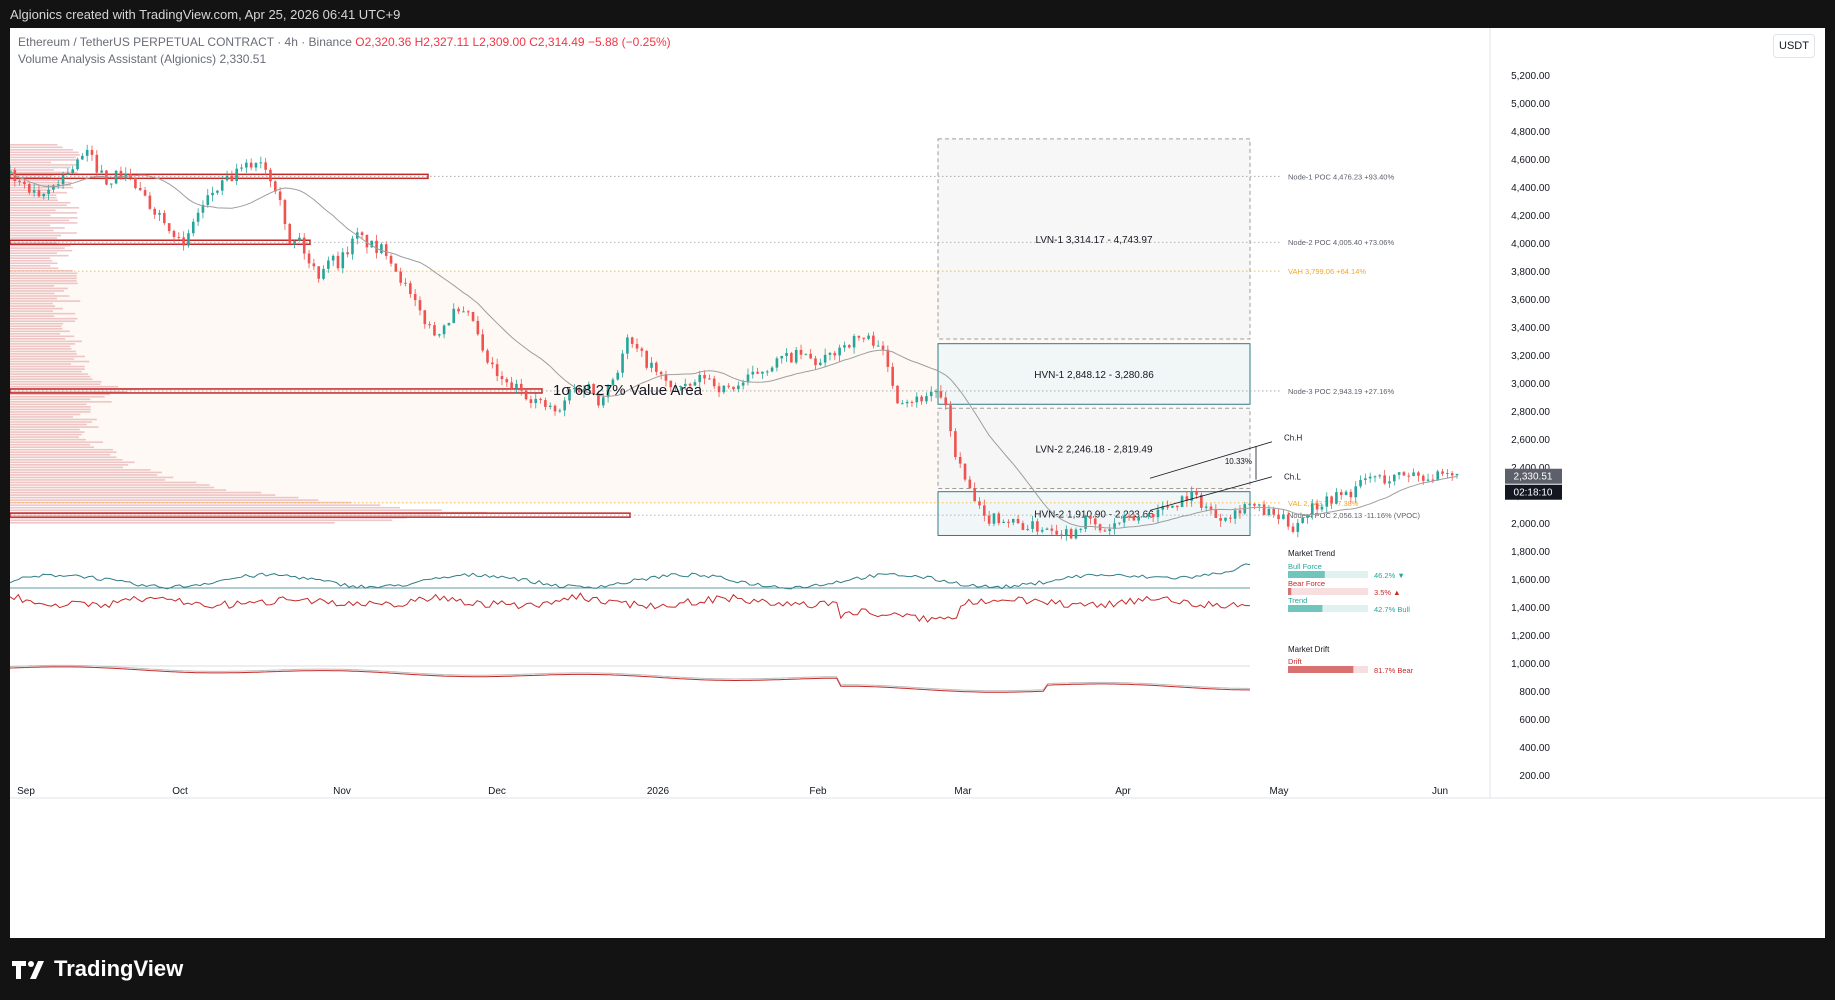  I want to click on last-price-label: 2,330.51, so click(1533, 477).